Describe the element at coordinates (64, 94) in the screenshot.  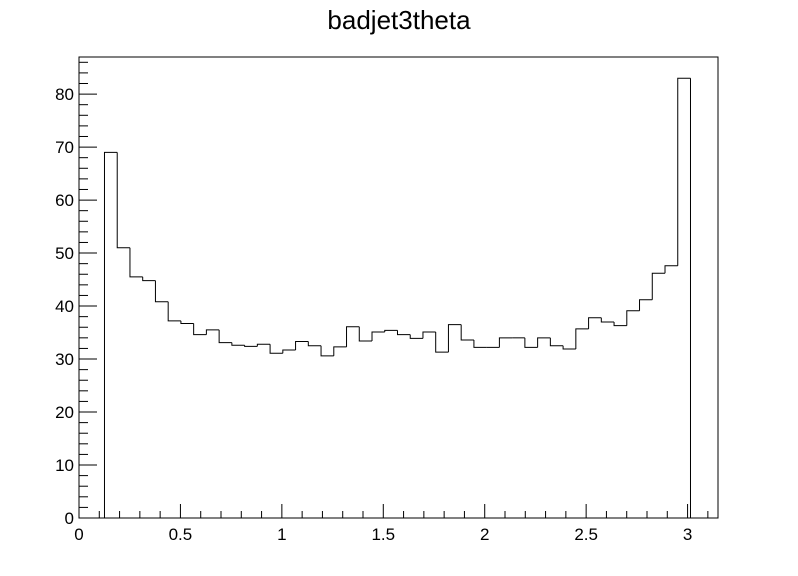
I see `y-tick-label: 80` at that location.